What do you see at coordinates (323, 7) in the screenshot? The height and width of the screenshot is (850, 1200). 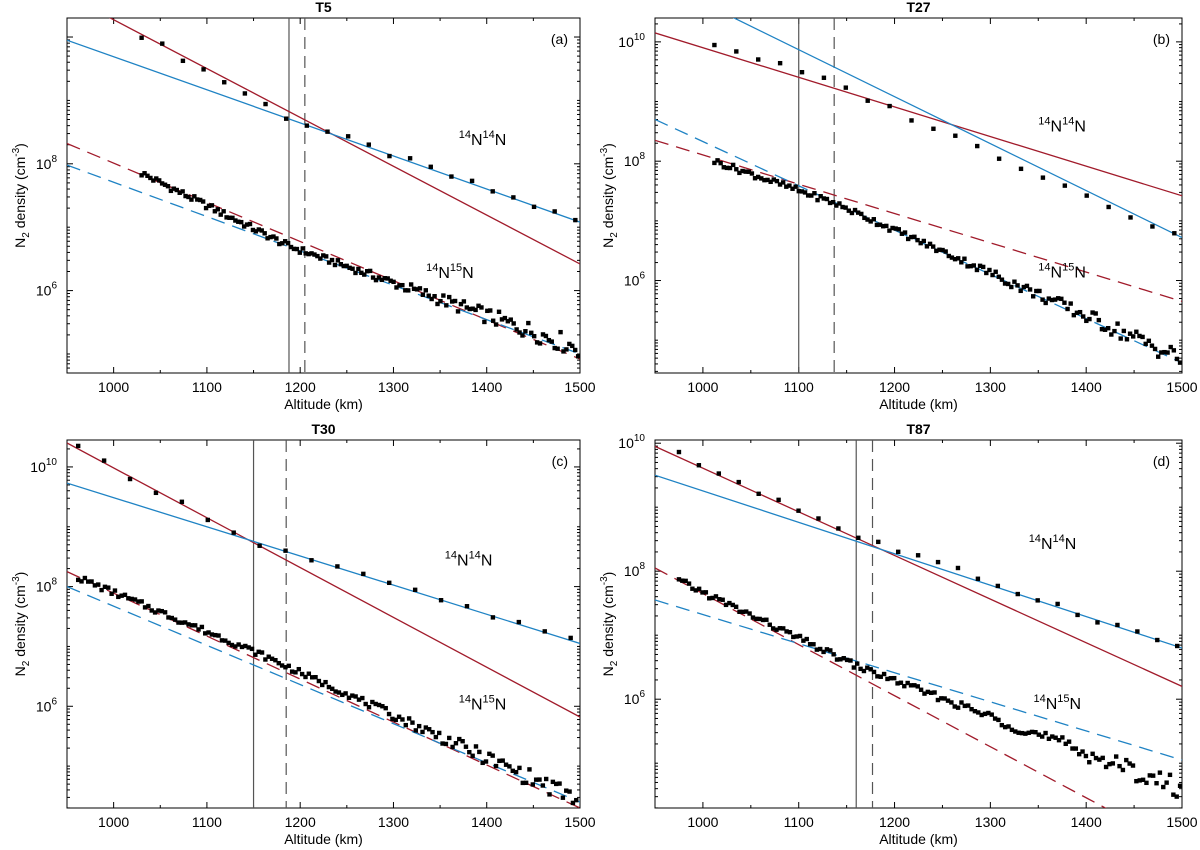 I see `chart-title: T5` at bounding box center [323, 7].